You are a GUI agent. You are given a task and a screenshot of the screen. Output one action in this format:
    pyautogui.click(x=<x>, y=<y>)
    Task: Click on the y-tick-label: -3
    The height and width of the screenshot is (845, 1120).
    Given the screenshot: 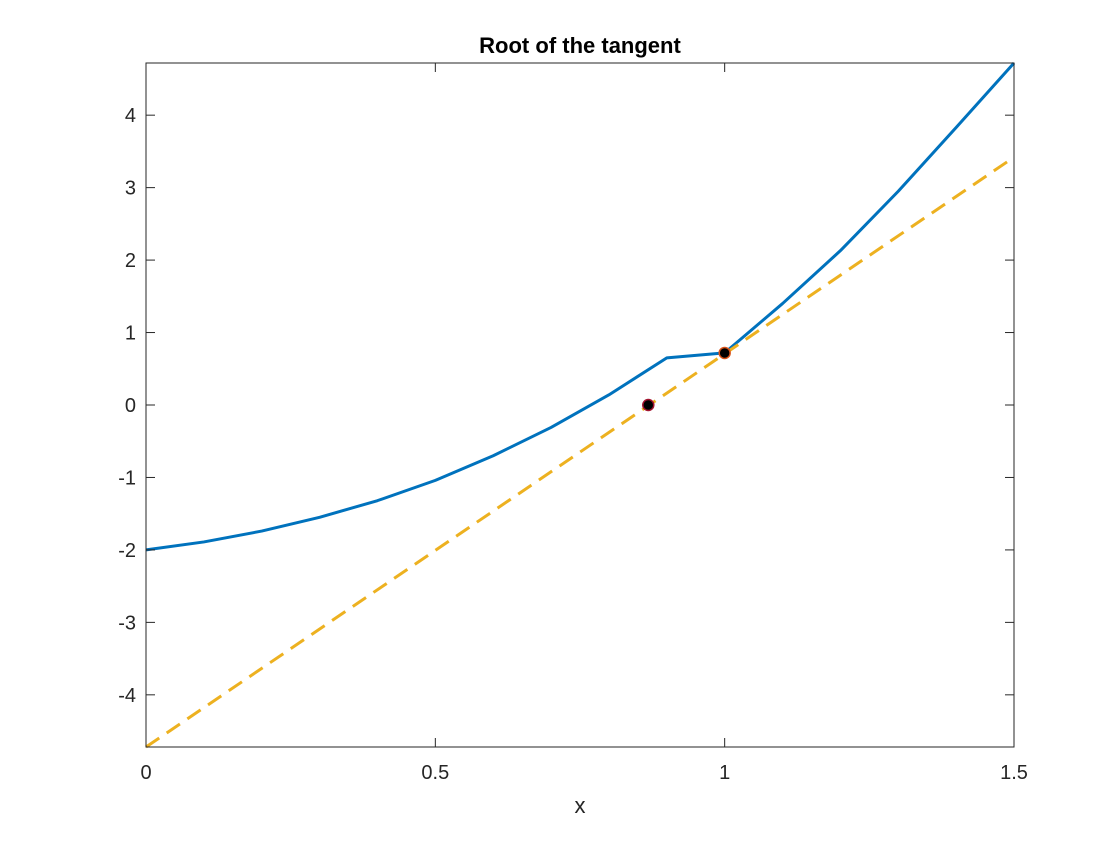 What is the action you would take?
    pyautogui.click(x=127, y=623)
    